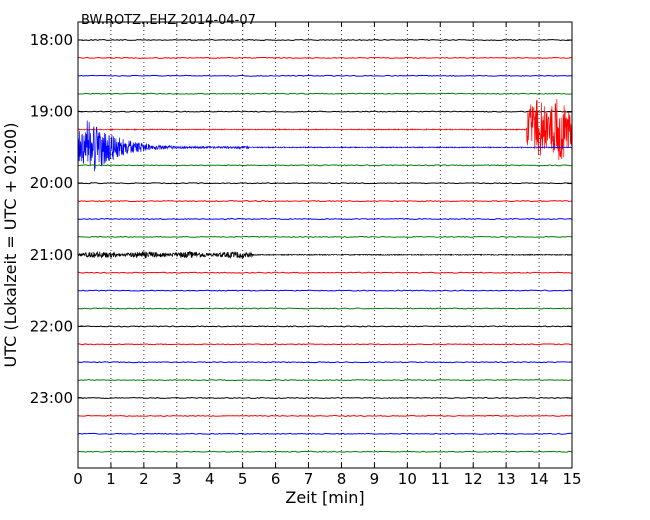  I want to click on y-tick-label: 23:00, so click(51, 398).